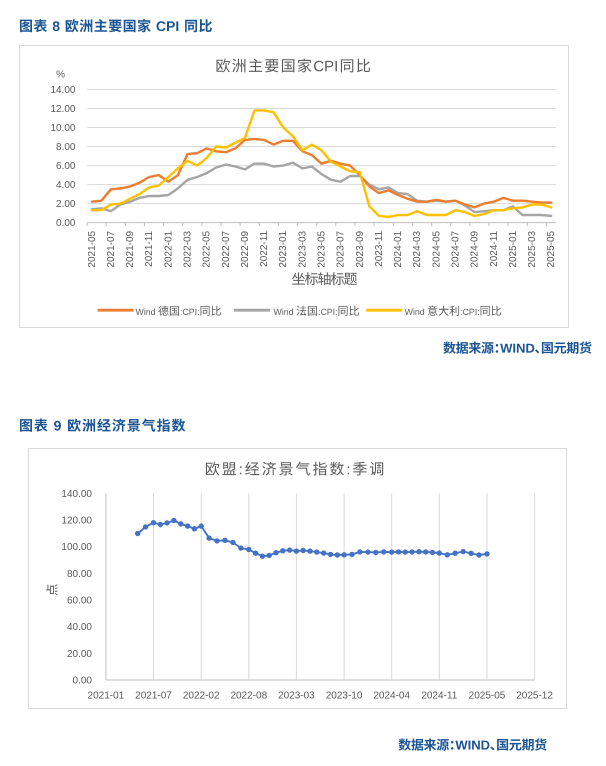 This screenshot has width=606, height=766. What do you see at coordinates (283, 248) in the screenshot?
I see `svg-text: 2023-01` at bounding box center [283, 248].